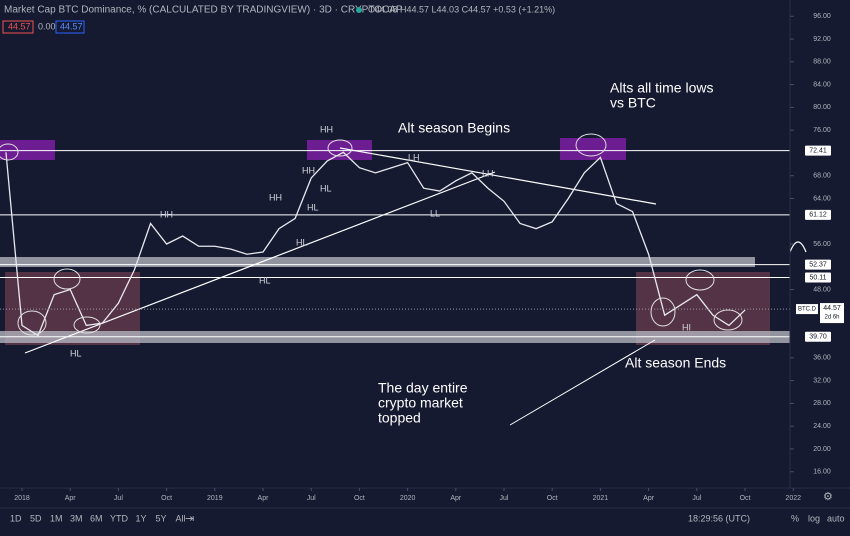 This screenshot has height=536, width=850. I want to click on band, so click(377, 262).